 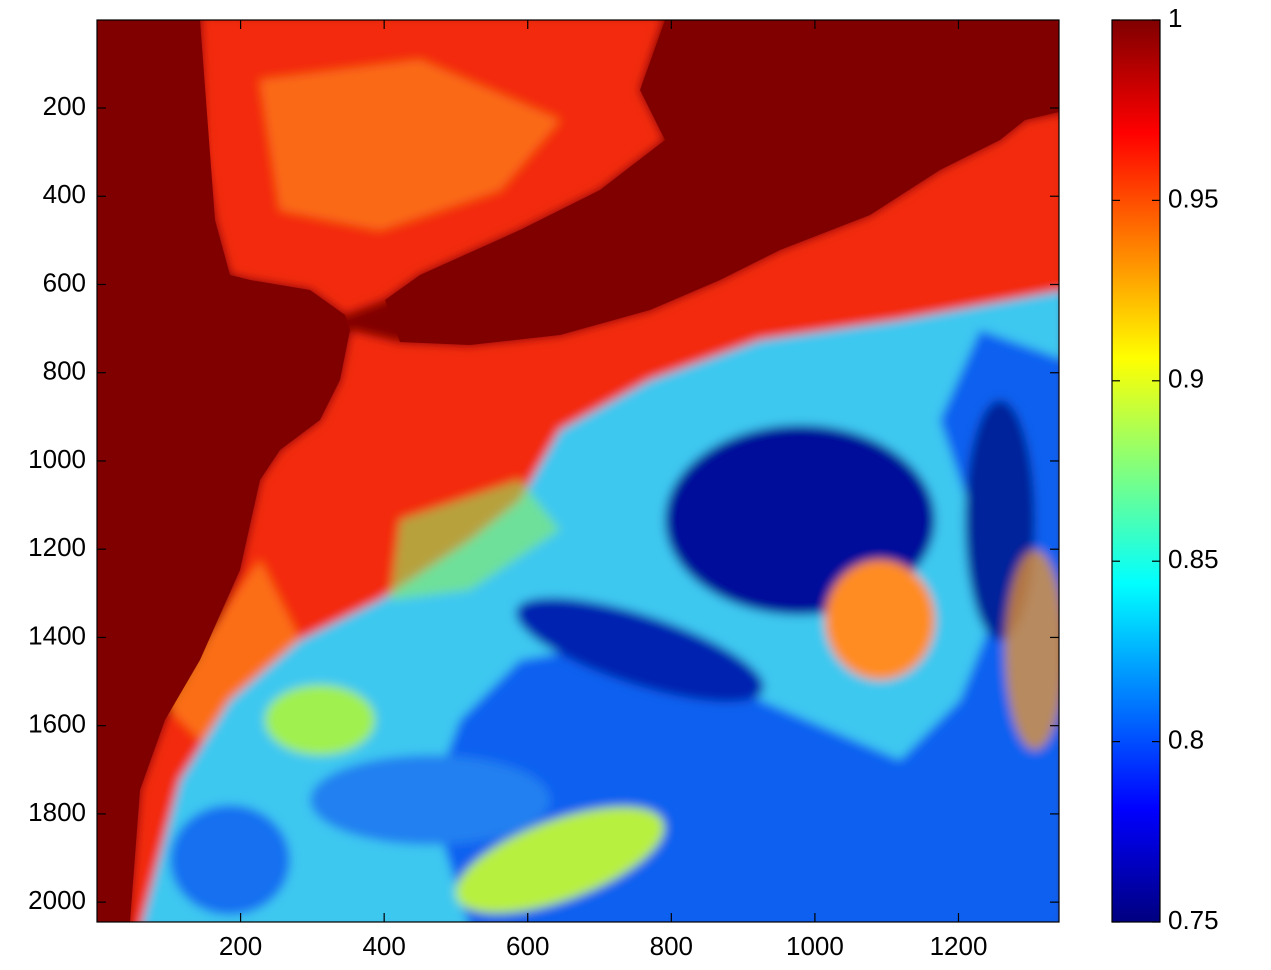 I want to click on x-tick-label: 800, so click(x=671, y=946).